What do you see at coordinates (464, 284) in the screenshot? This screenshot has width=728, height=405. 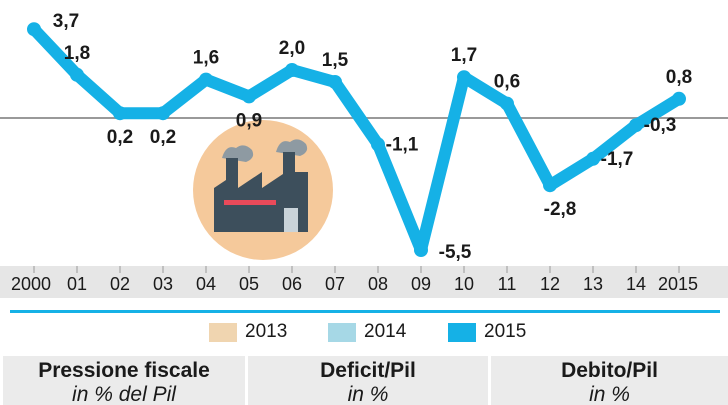 I see `x-tick-label-10: 10` at bounding box center [464, 284].